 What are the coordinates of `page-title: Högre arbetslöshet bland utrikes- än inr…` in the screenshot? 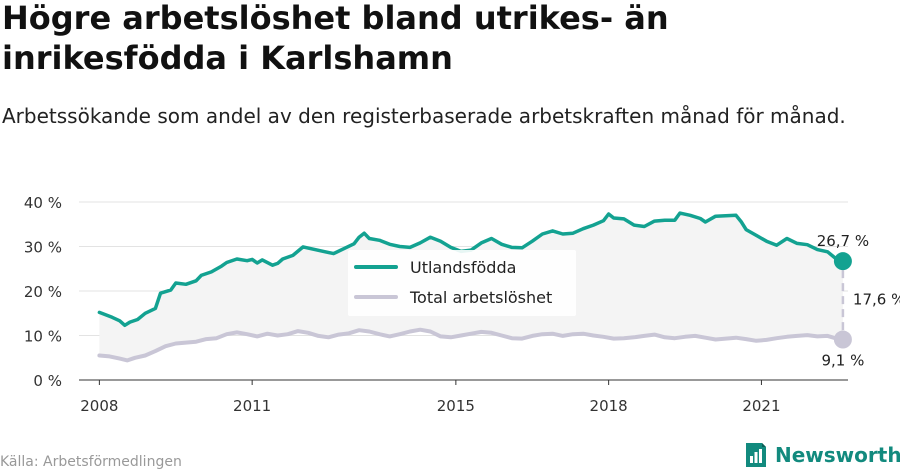 It's located at (335, 38).